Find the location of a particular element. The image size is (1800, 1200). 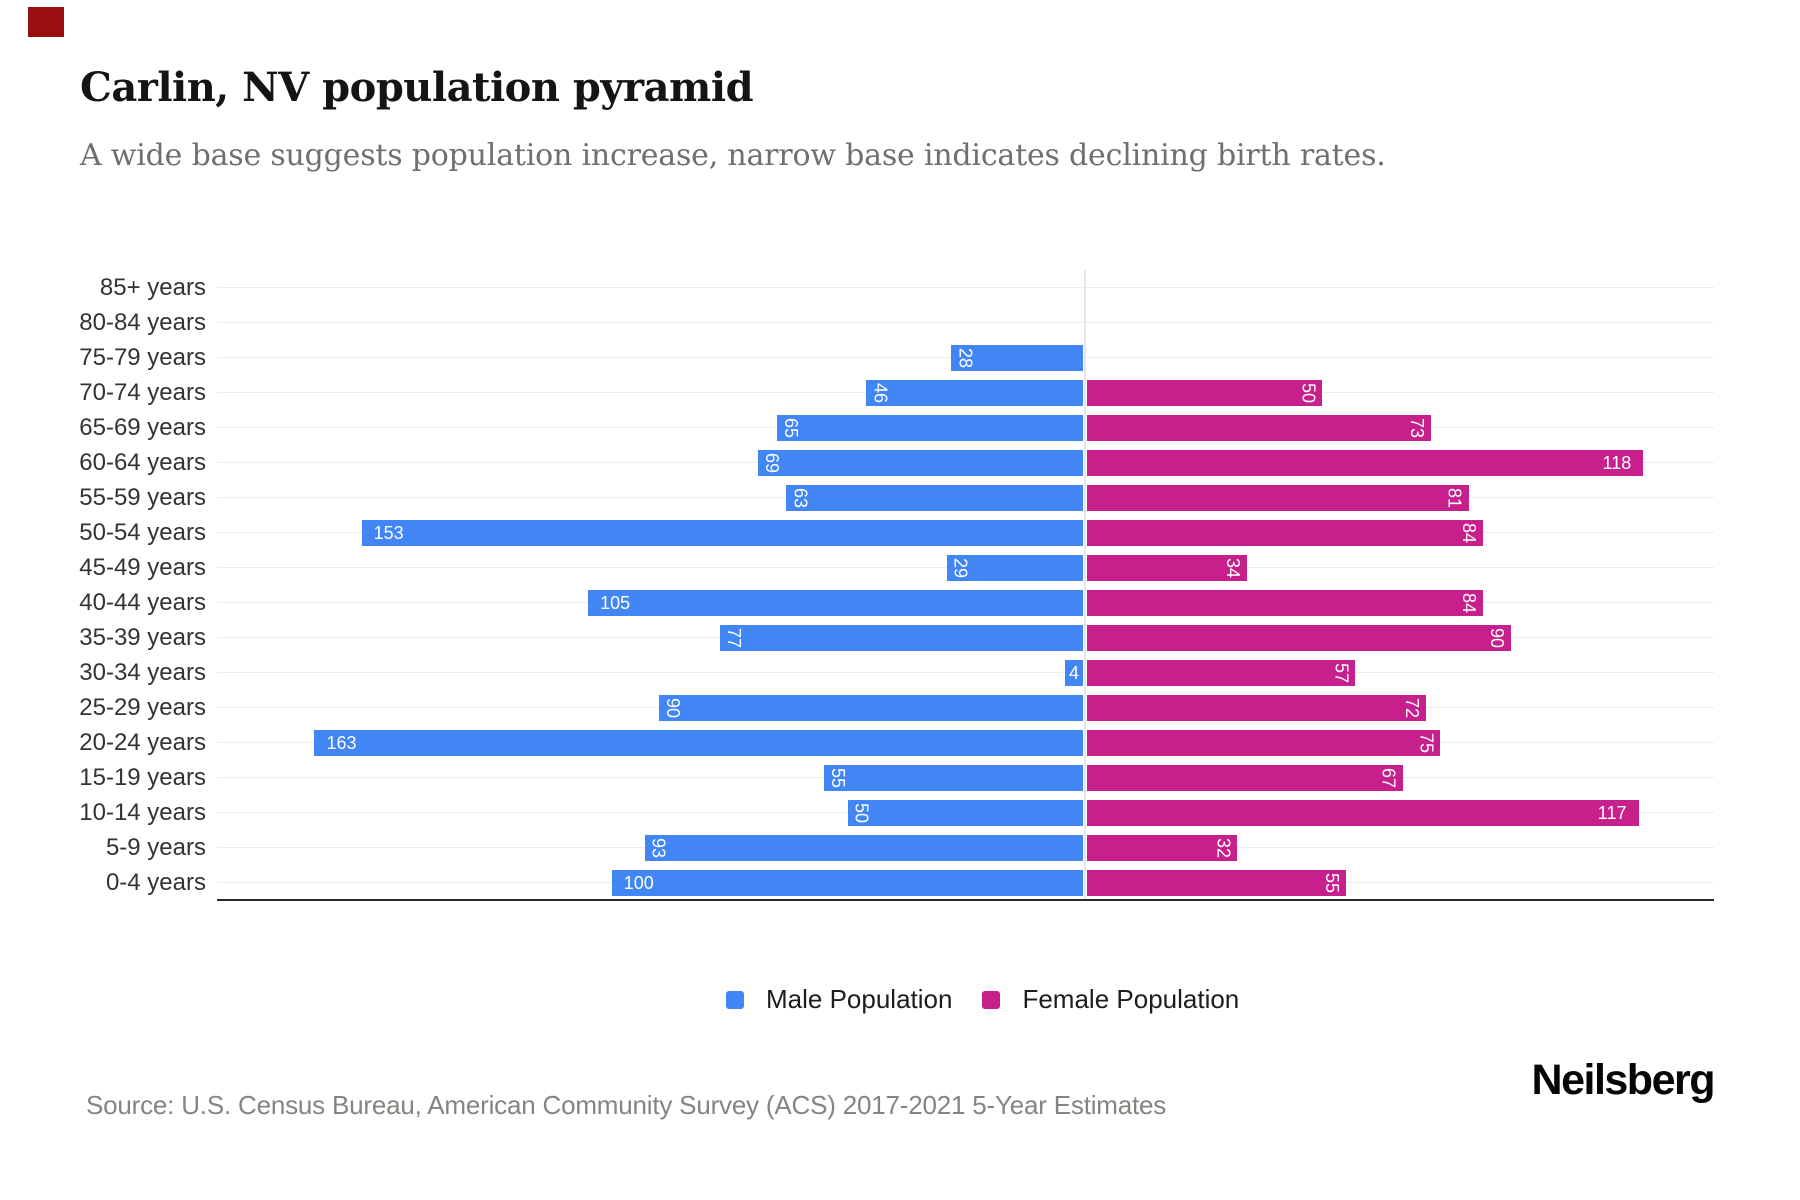

male-bar: 153 is located at coordinates (722, 532).